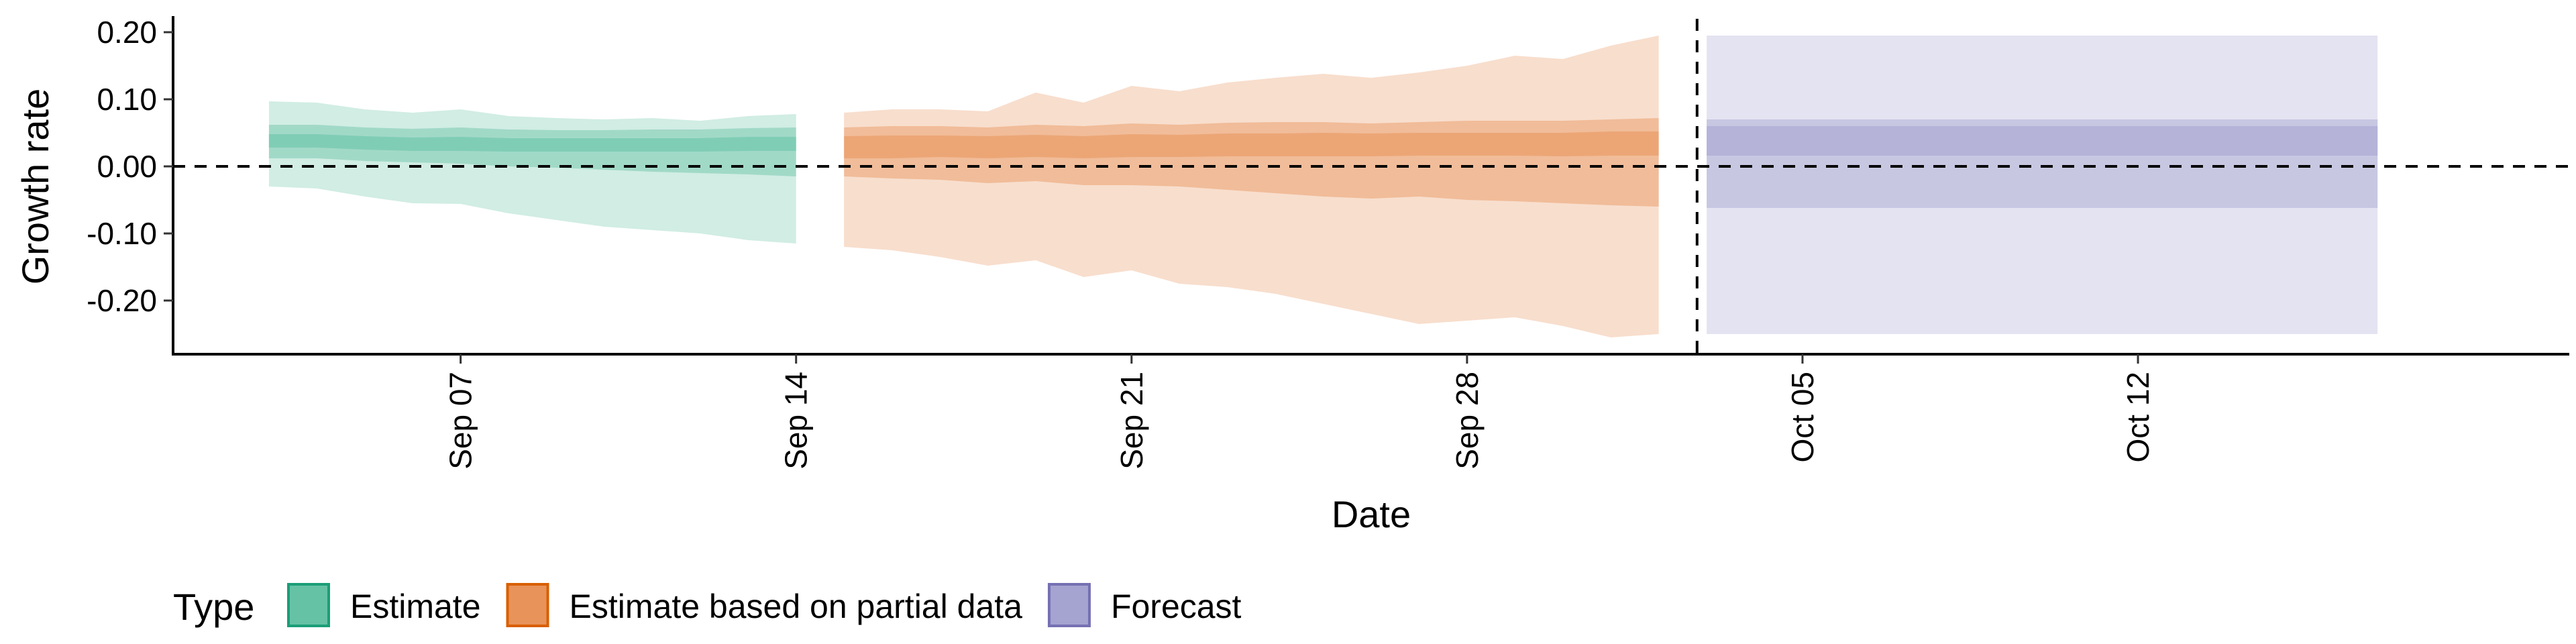 This screenshot has height=644, width=2576. I want to click on legend-swatch-estimate-based-on-partial-data, so click(527, 605).